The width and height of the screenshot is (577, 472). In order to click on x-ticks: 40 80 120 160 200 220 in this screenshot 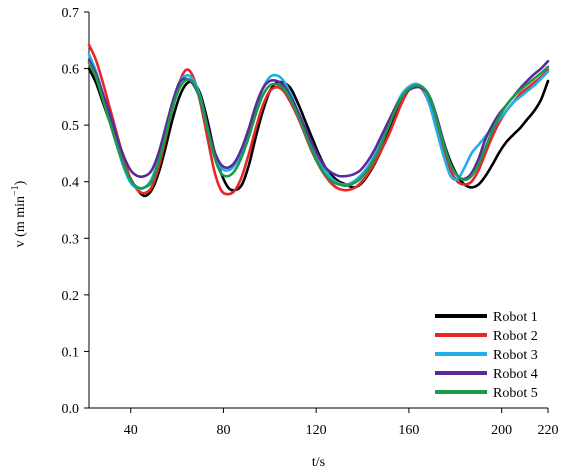, I will do `click(341, 423)`.